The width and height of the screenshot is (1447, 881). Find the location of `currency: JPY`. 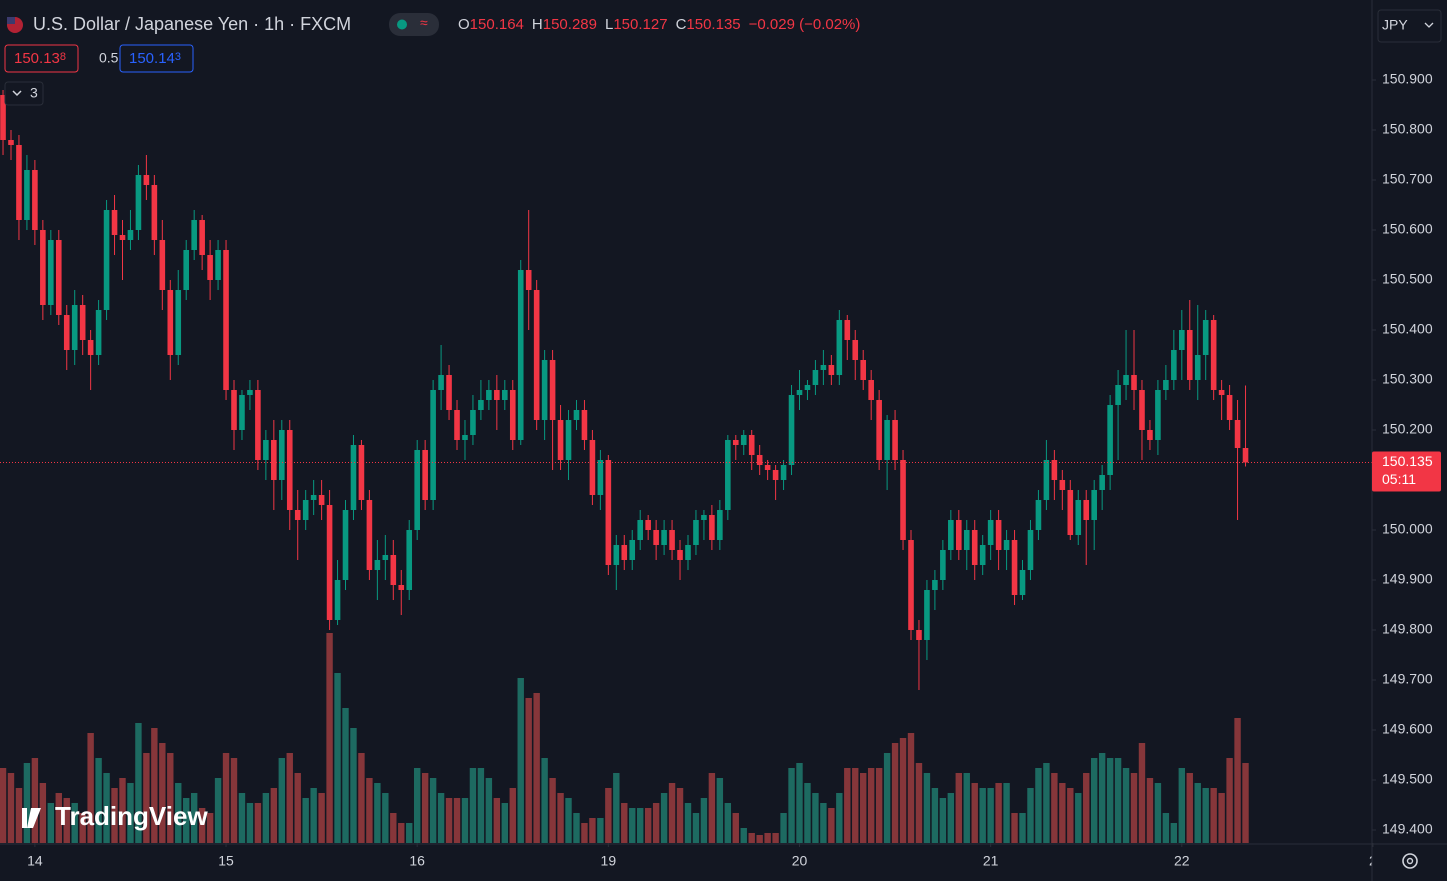

currency: JPY is located at coordinates (1395, 25).